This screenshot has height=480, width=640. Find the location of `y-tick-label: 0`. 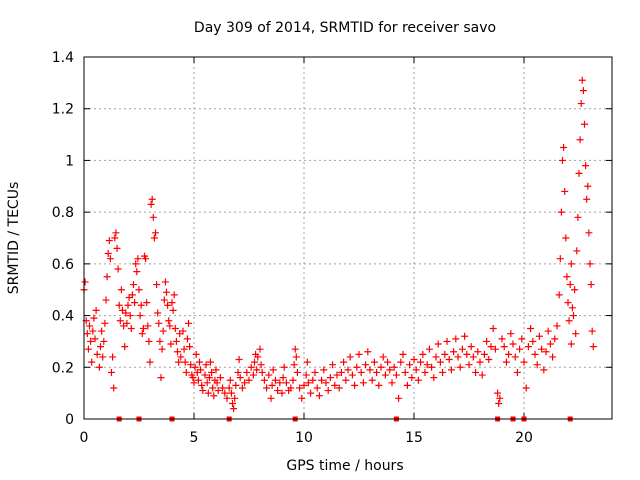

y-tick-label: 0 is located at coordinates (69, 420).